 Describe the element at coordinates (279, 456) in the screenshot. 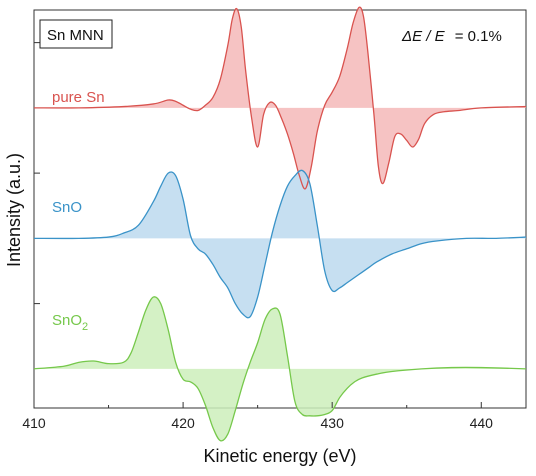

I see `x-axis-label: Kinetic energy (eV)` at that location.